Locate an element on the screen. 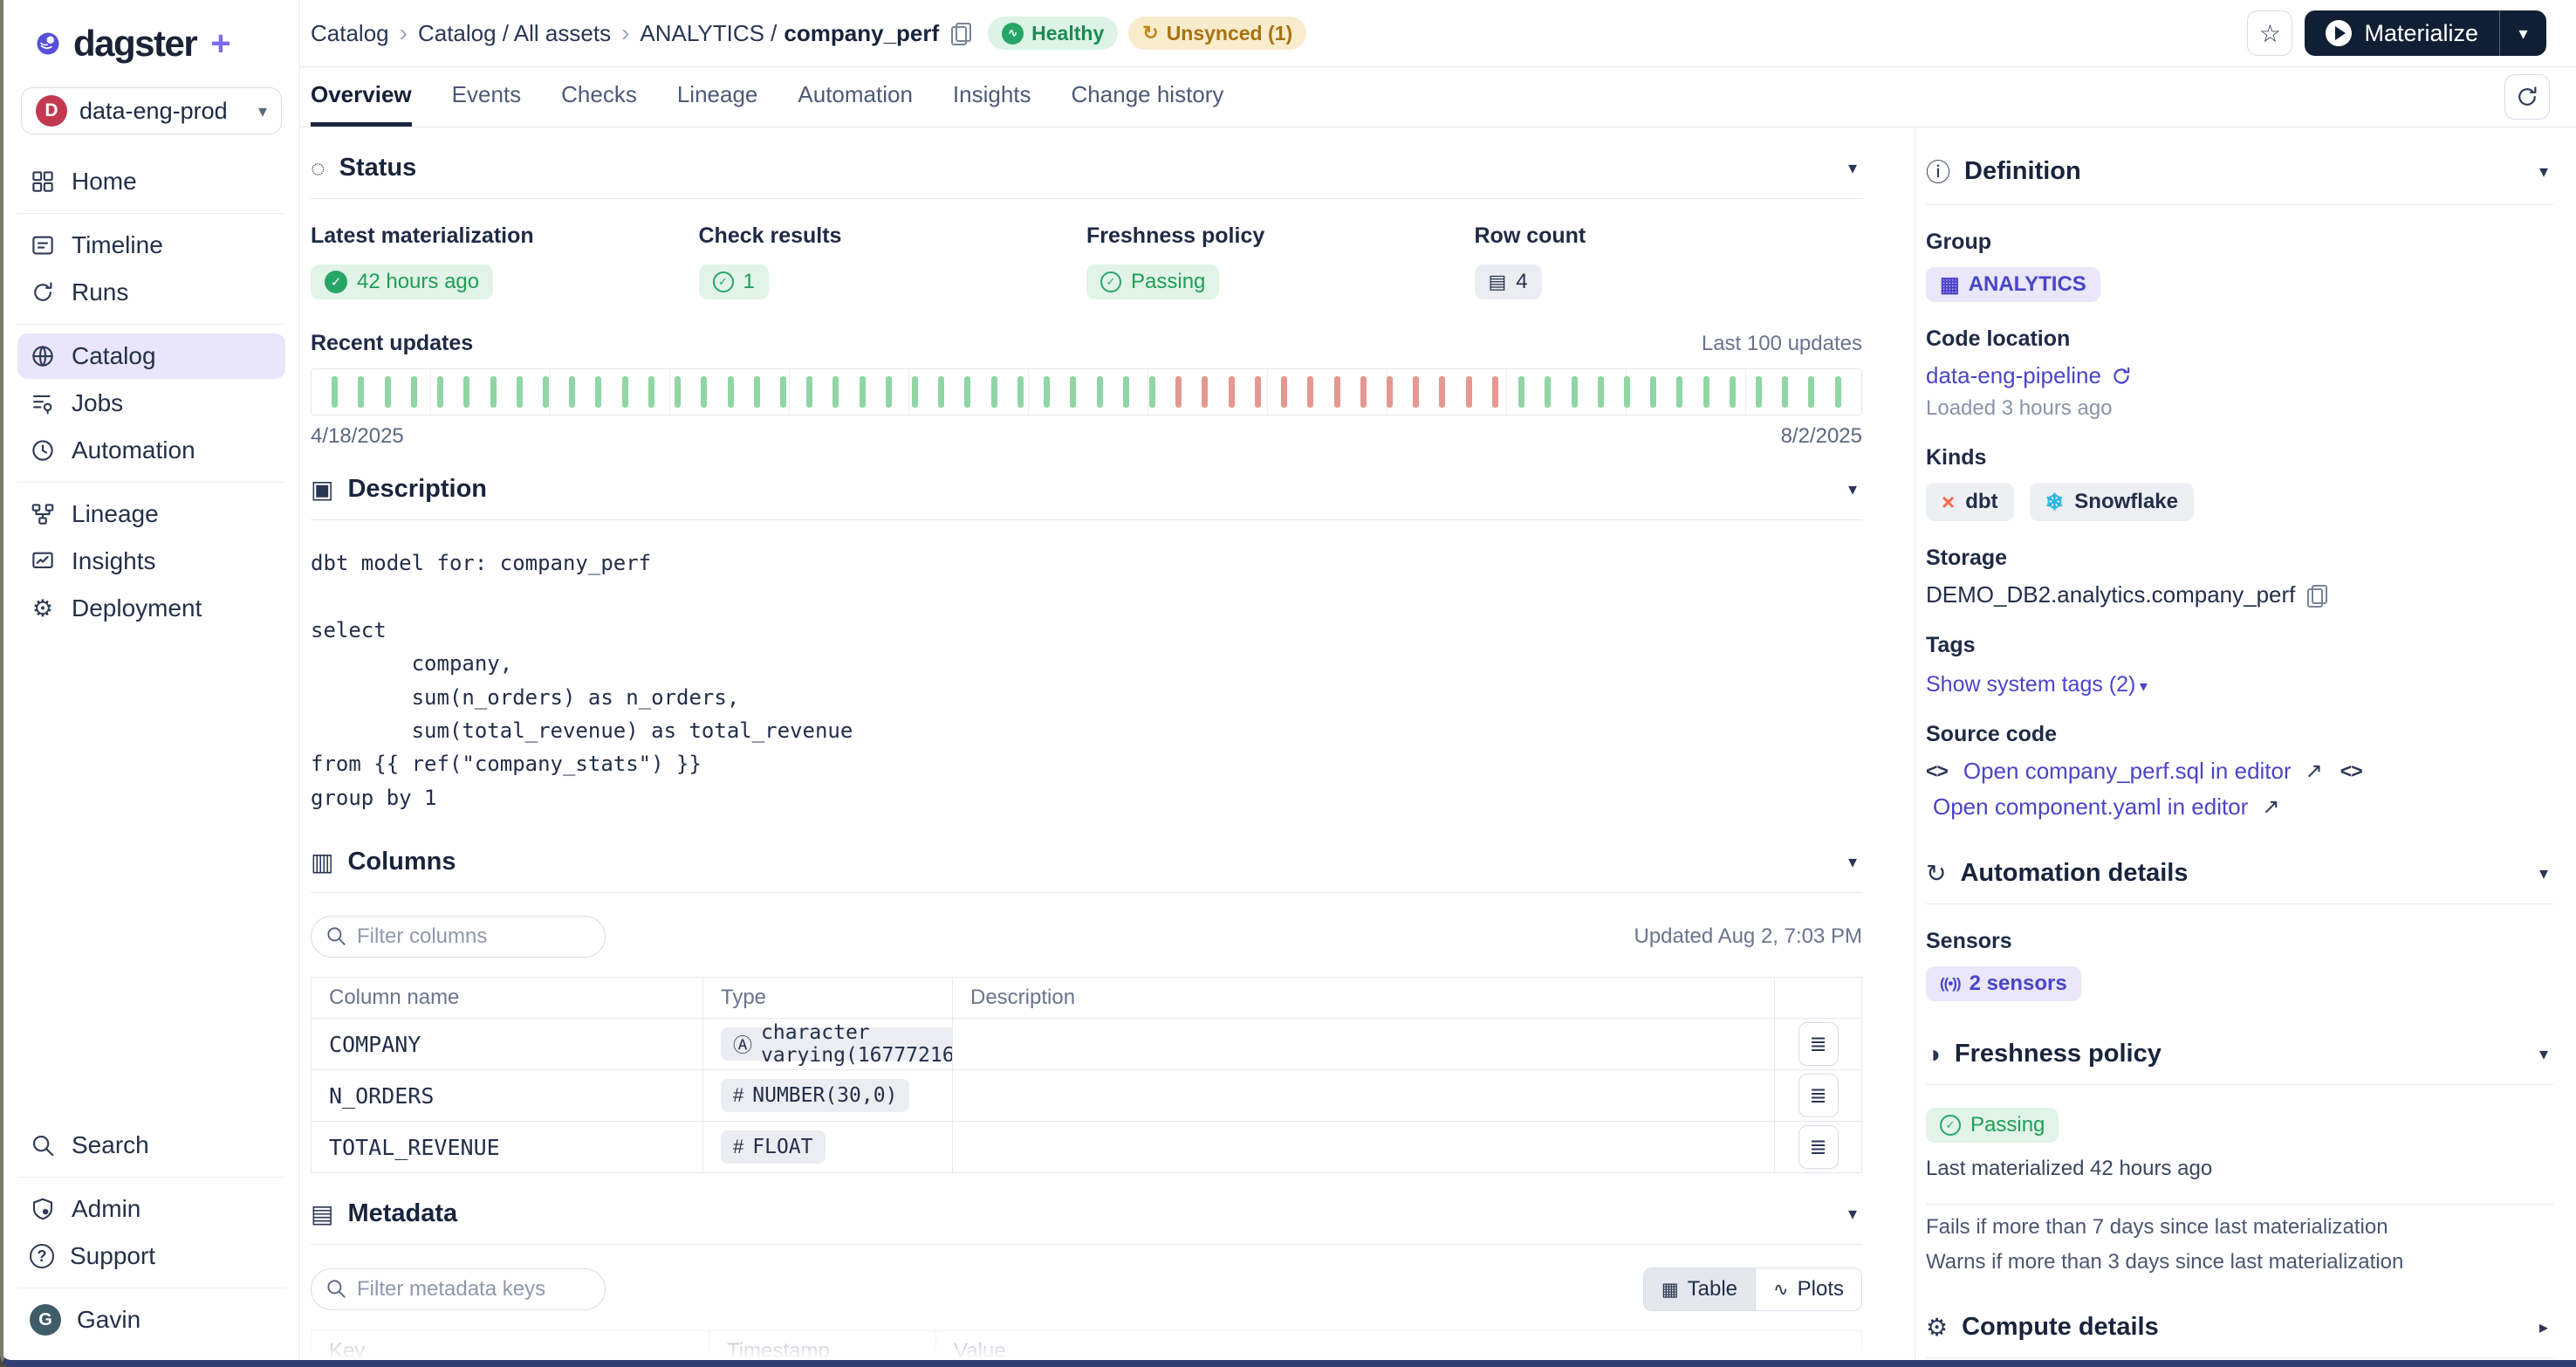  favorite-star-button: ☆ is located at coordinates (2270, 33).